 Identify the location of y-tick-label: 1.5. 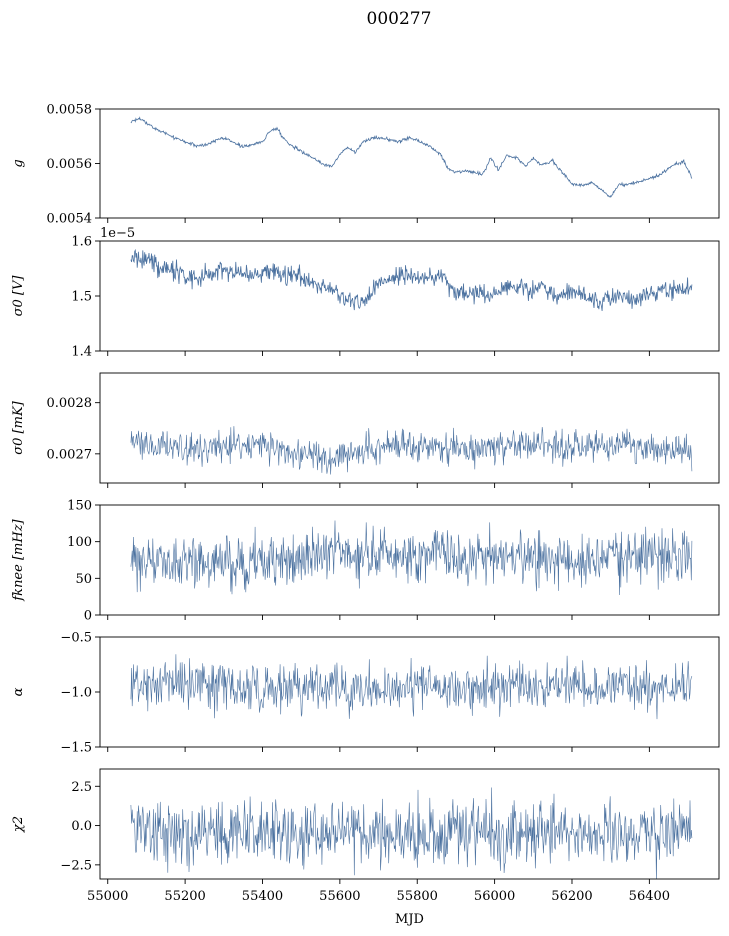
(81, 297).